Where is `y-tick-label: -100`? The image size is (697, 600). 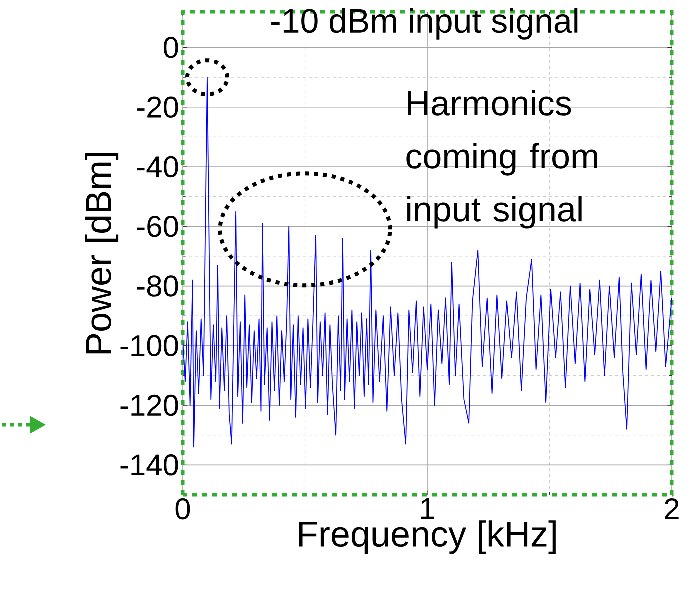 y-tick-label: -100 is located at coordinates (149, 346).